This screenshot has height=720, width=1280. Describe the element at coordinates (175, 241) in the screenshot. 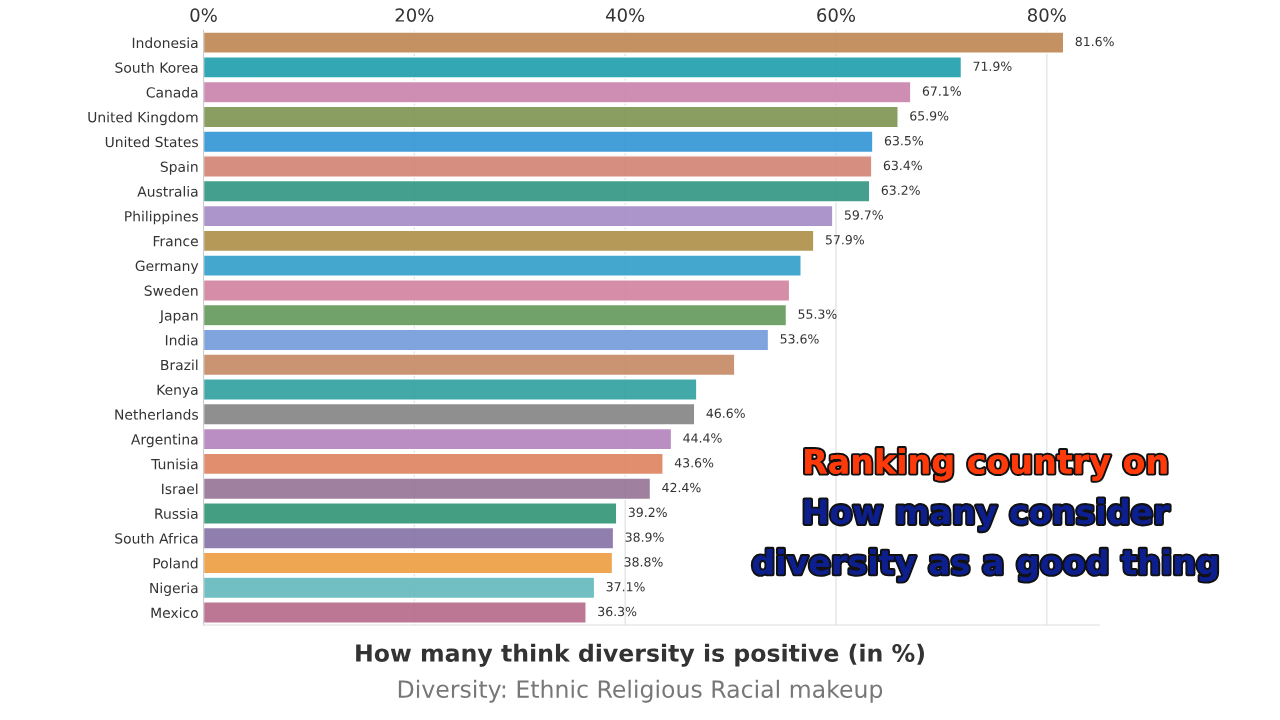

I see `y-tick-label: France` at that location.